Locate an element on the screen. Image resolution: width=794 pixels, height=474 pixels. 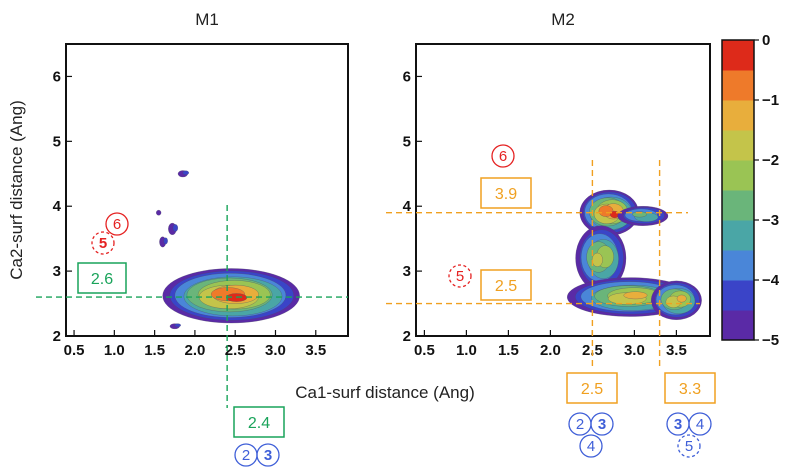
marker-m1-red-5-label: 5 is located at coordinates (103, 243).